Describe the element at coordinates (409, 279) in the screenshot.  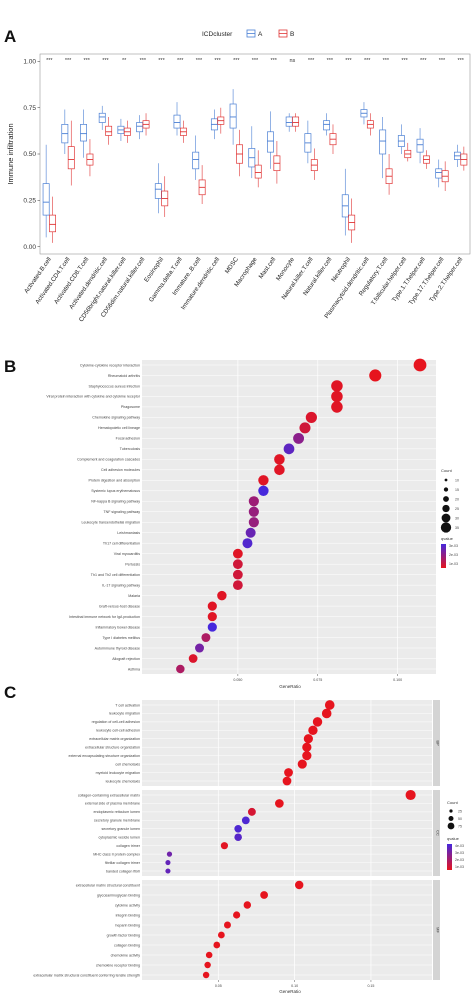
I see `x-category-label: Type.1.T.helper.cell` at that location.